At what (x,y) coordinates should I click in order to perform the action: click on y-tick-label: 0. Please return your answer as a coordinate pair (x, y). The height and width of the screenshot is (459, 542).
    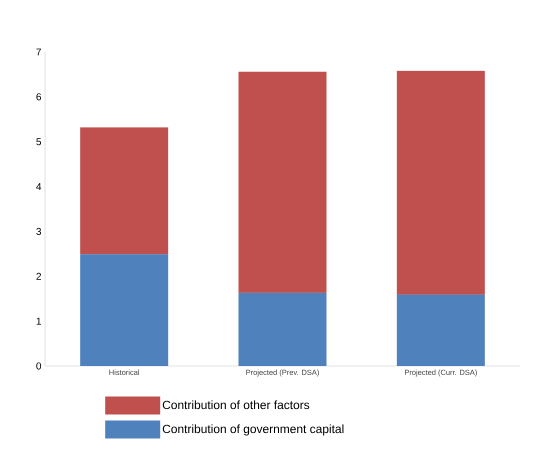
    Looking at the image, I should click on (39, 366).